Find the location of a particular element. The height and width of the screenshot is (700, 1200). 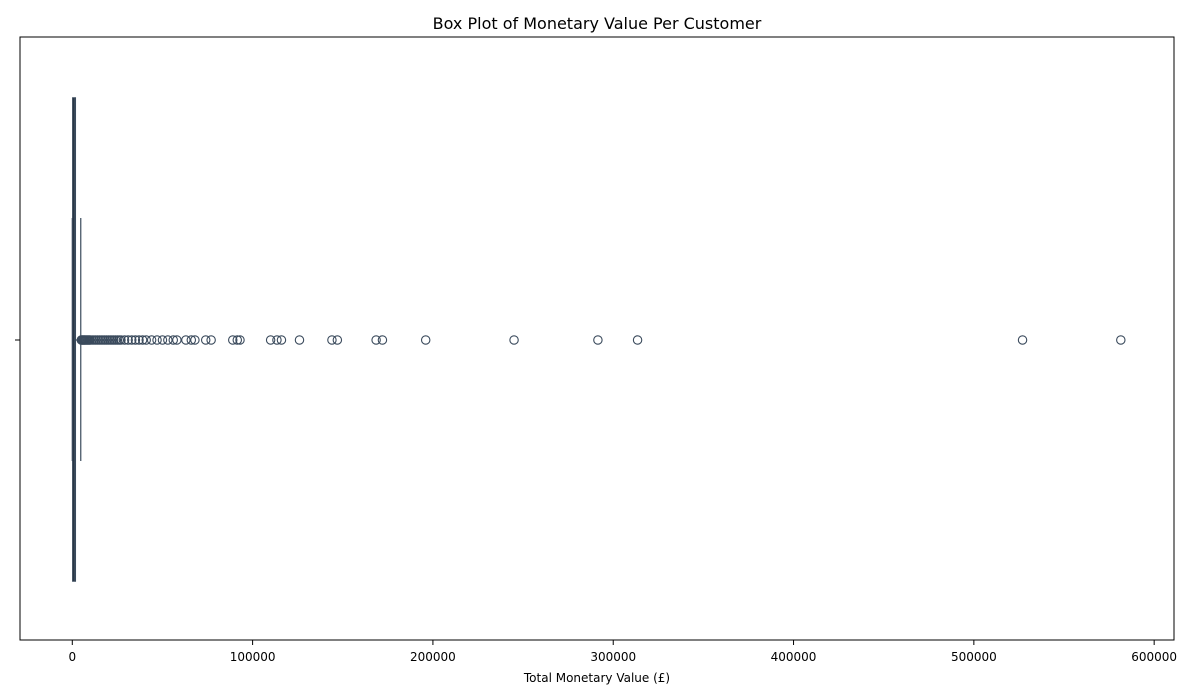

x-tick-label: 400000 is located at coordinates (794, 657).